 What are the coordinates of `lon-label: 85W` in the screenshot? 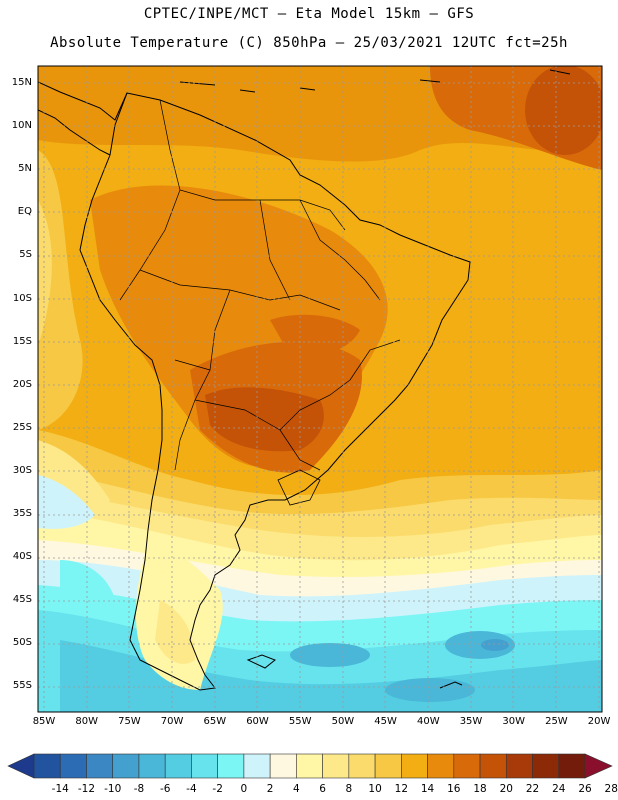 It's located at (44, 721).